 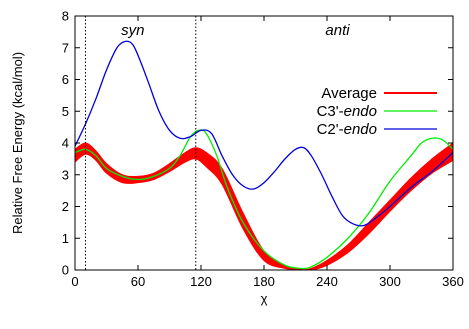 I want to click on x-tick-label: 240, so click(x=327, y=281).